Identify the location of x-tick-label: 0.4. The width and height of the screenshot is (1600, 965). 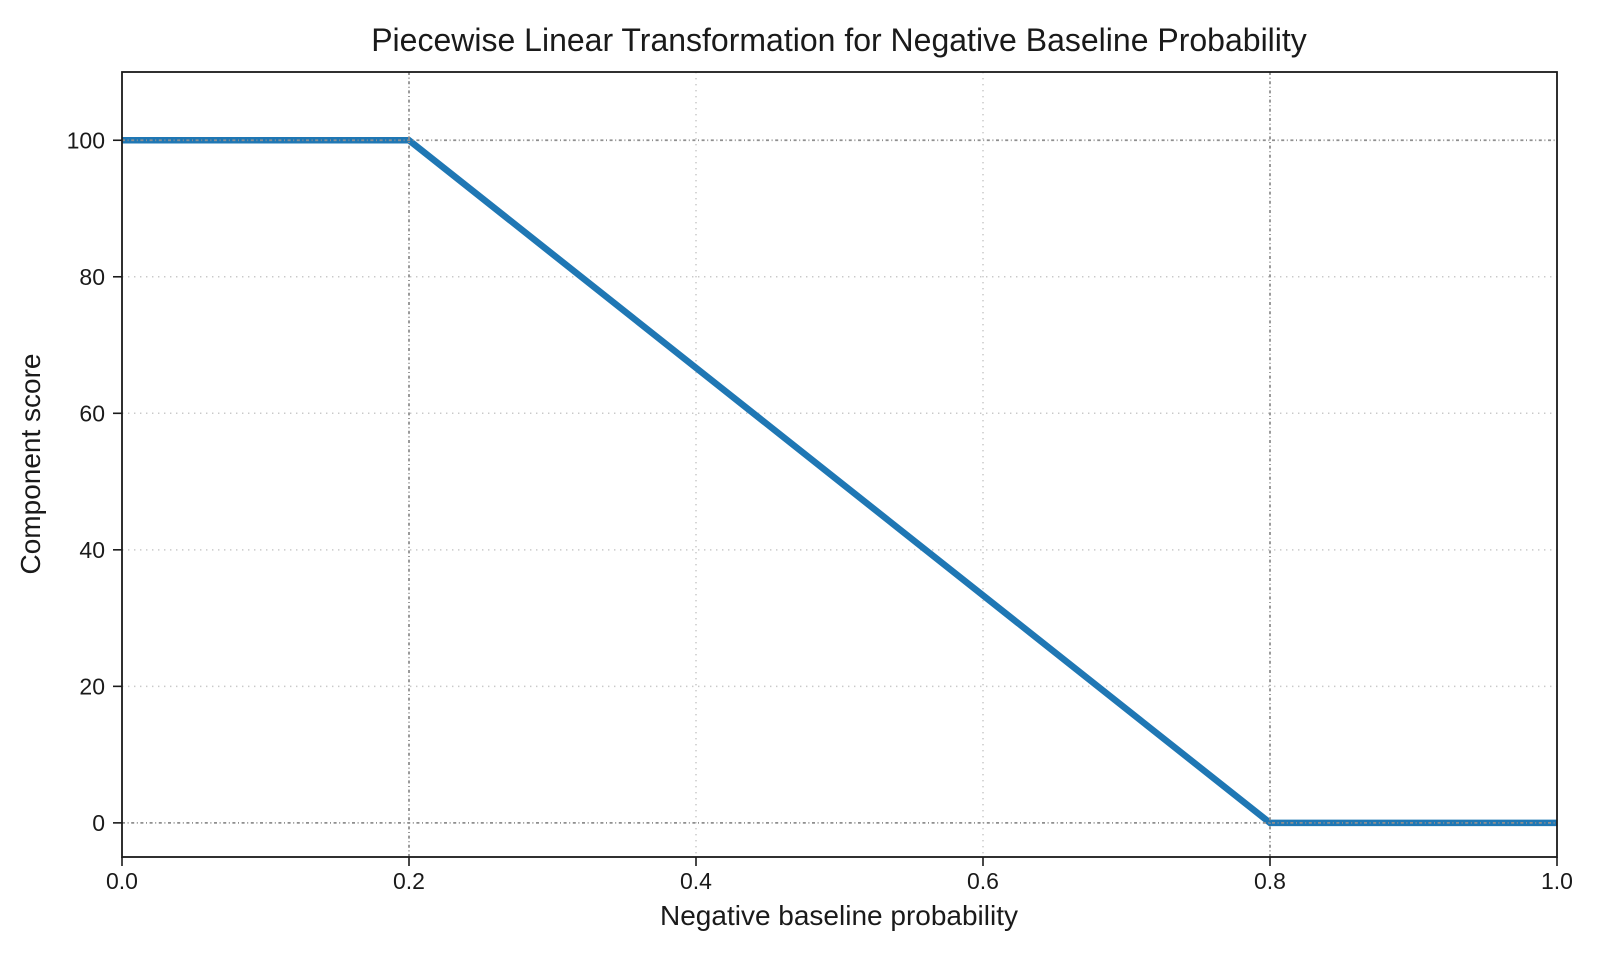
(696, 881).